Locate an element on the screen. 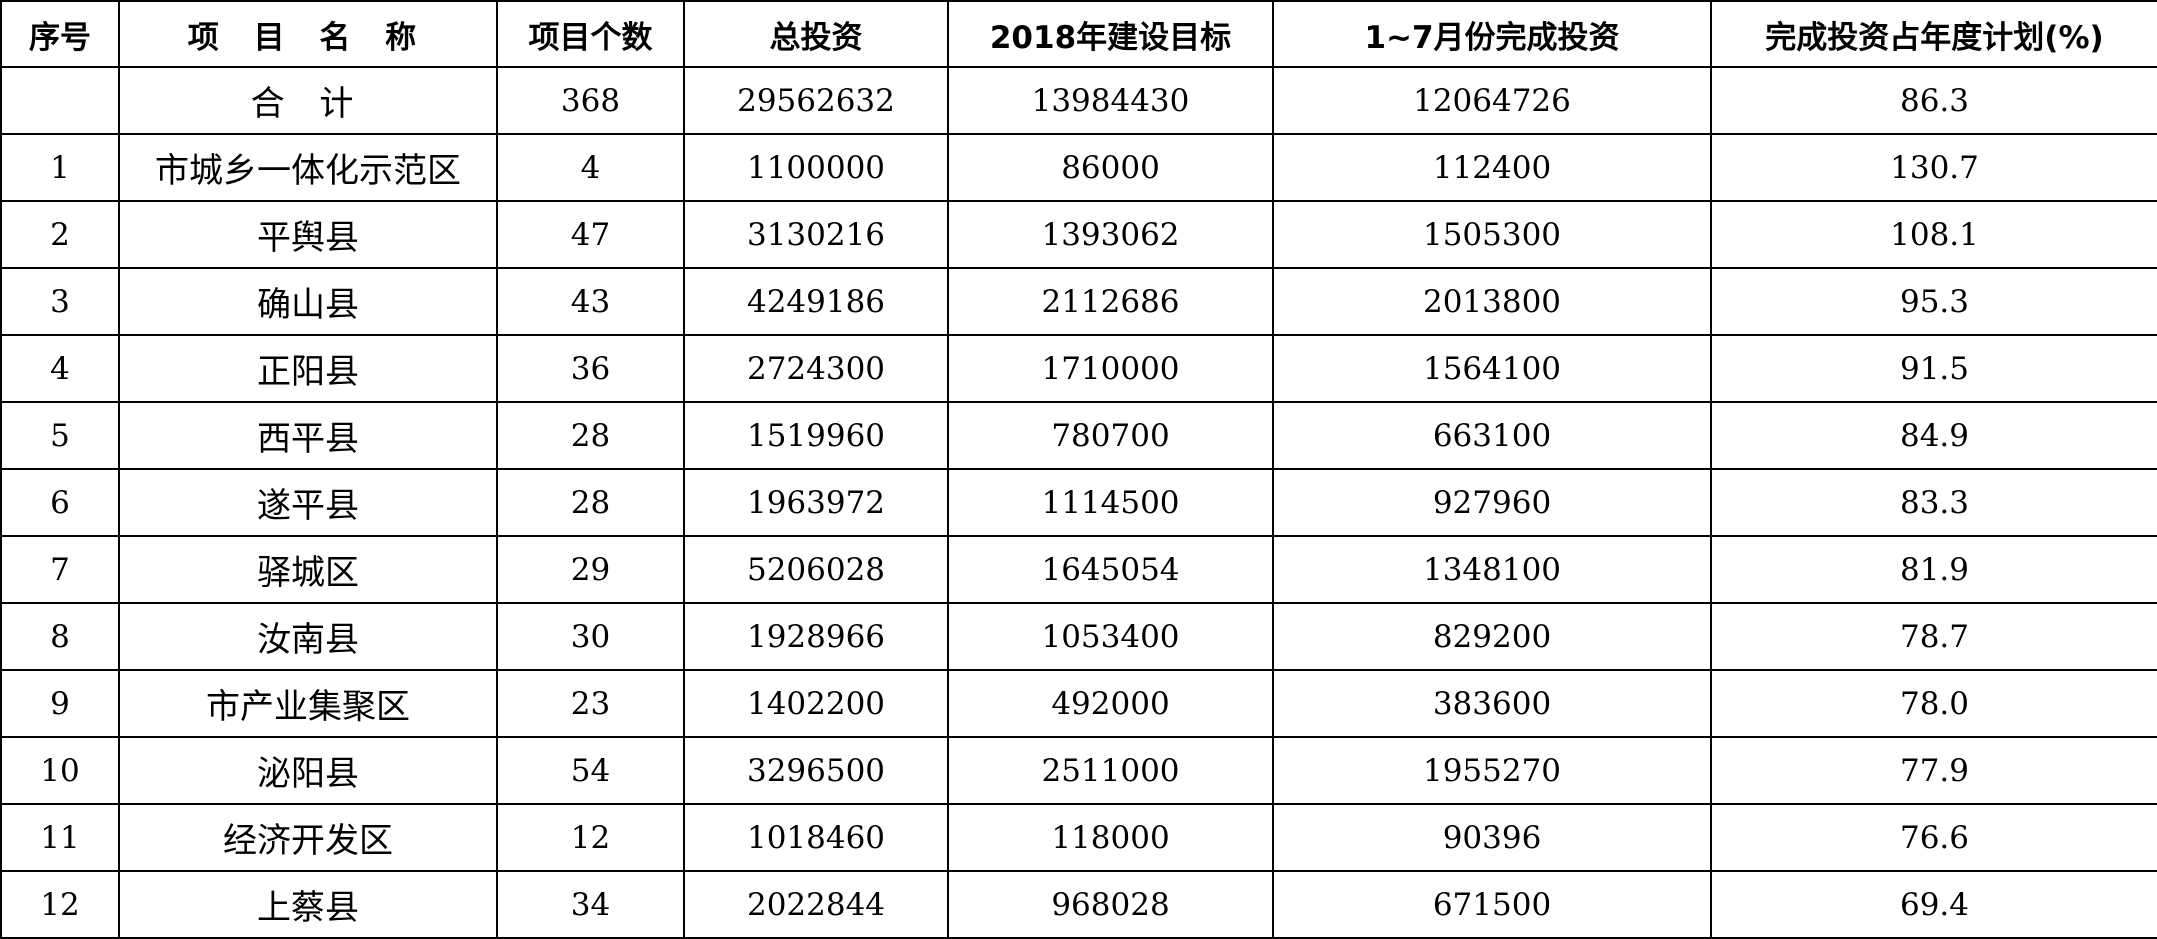 This screenshot has width=2157, height=939. row-completed: 663100 is located at coordinates (1492, 435).